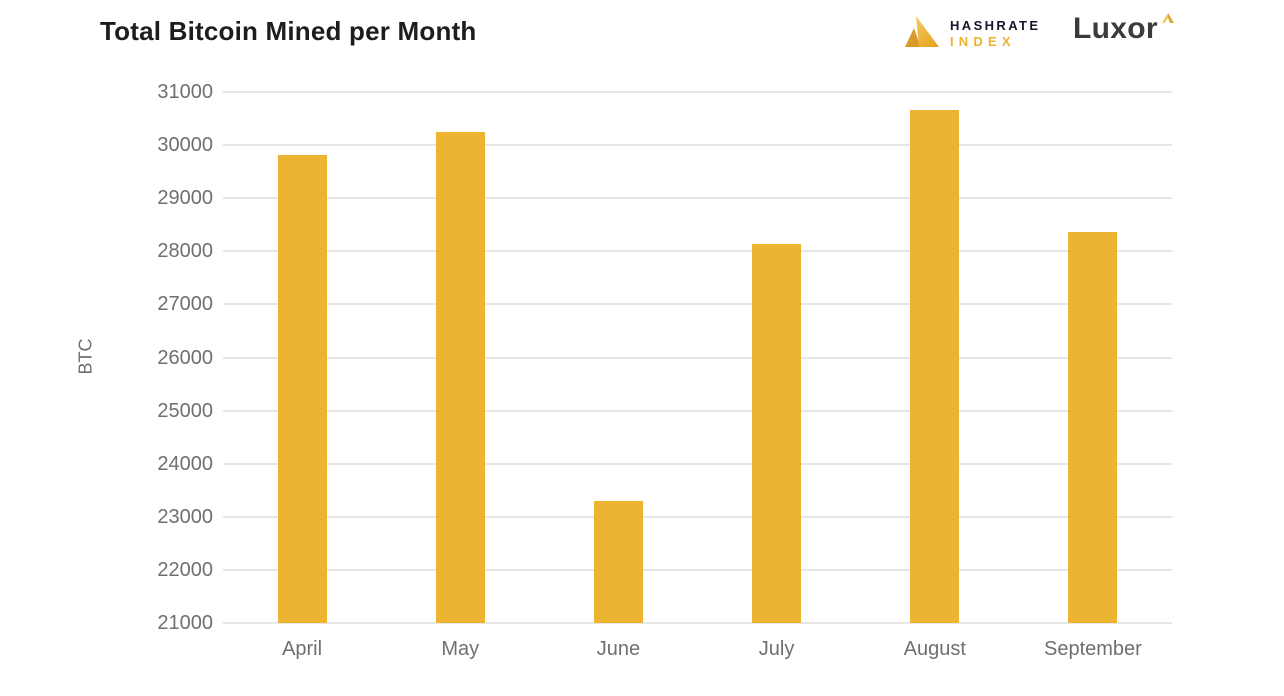 This screenshot has height=696, width=1284. I want to click on bar-june, so click(618, 562).